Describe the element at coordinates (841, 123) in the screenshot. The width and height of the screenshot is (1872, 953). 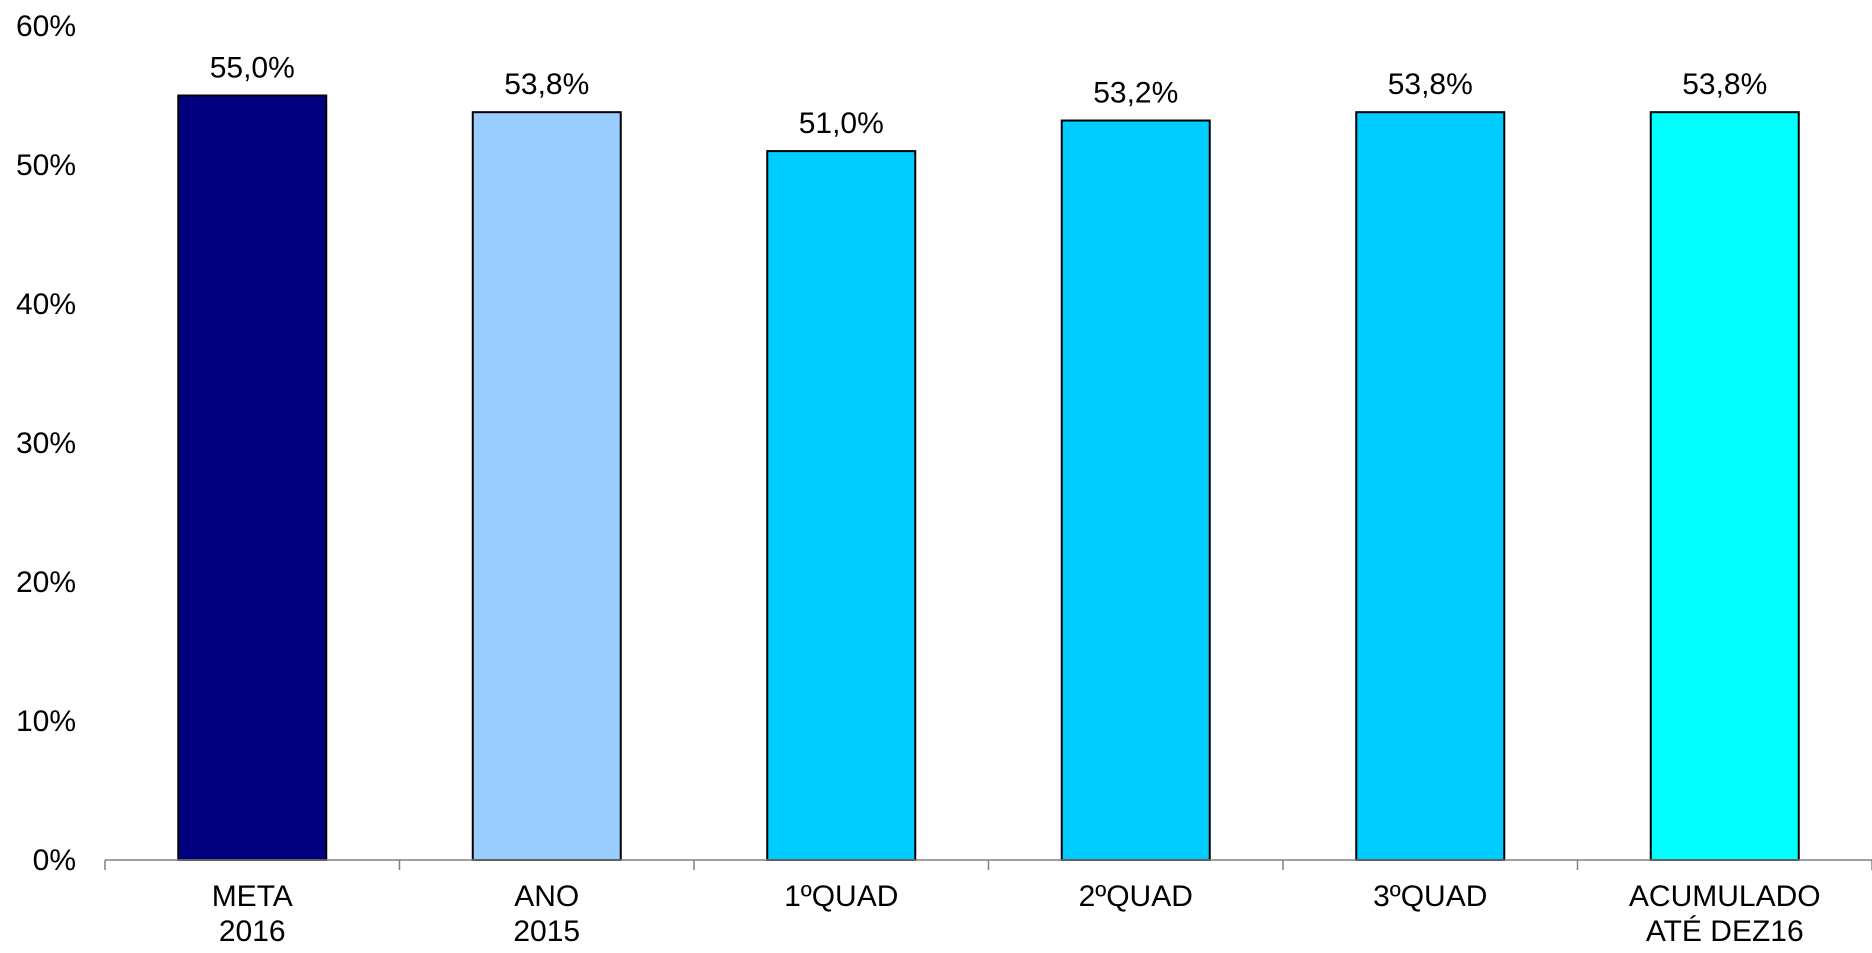
I see `data-label: 51,0%` at that location.